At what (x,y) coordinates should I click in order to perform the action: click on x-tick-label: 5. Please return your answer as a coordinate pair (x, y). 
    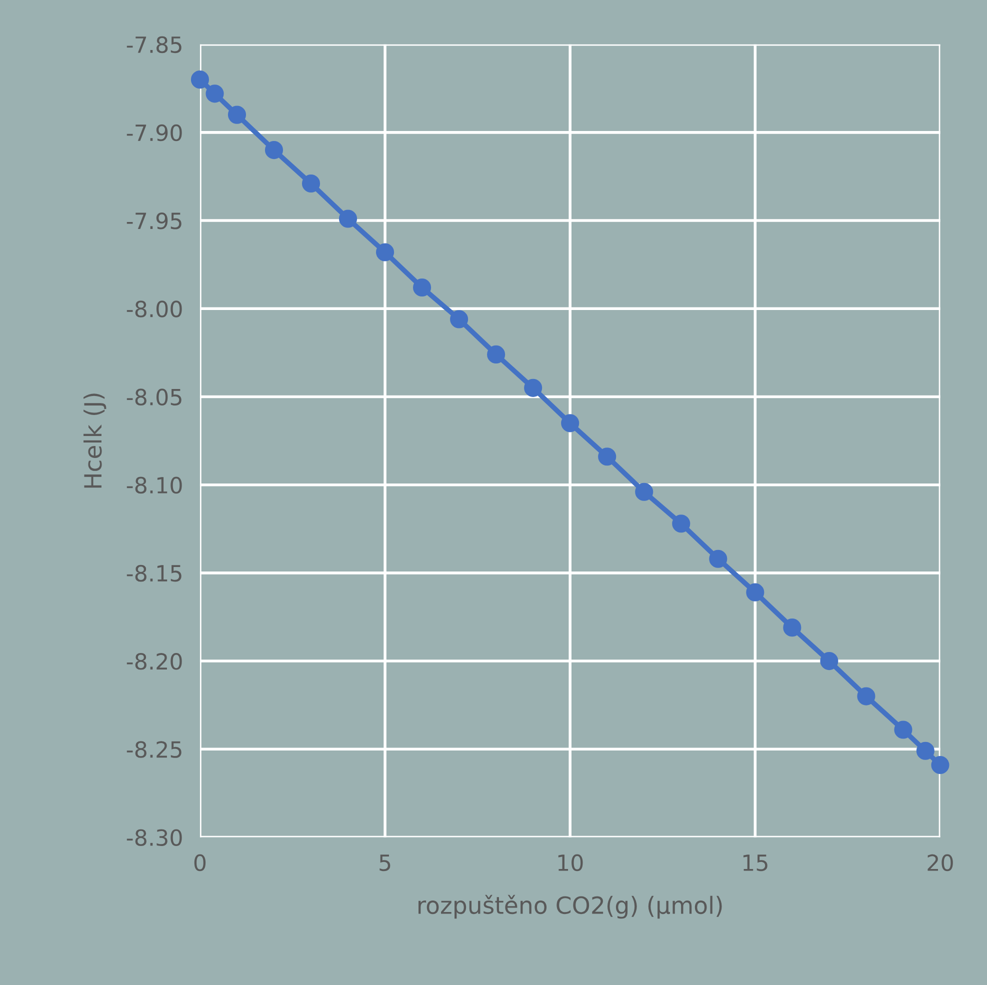
    Looking at the image, I should click on (385, 863).